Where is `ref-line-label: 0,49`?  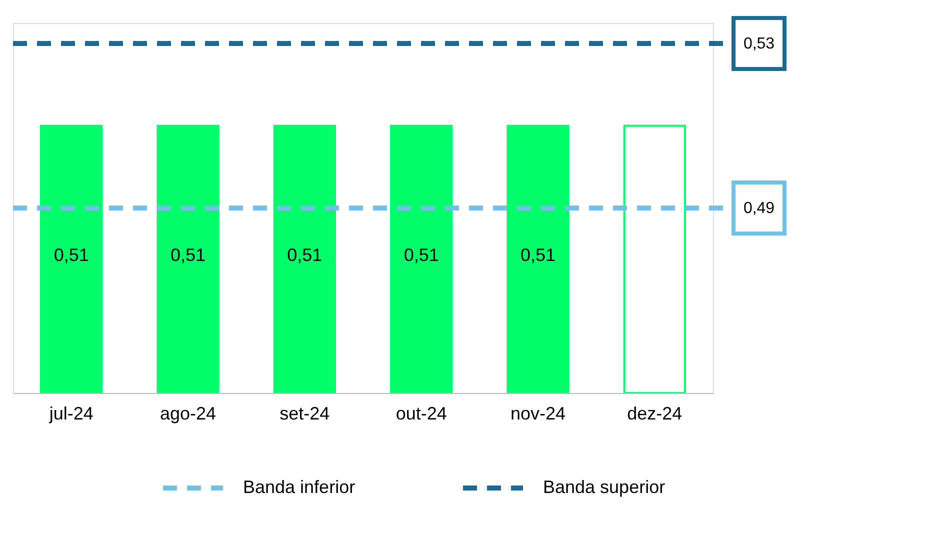
ref-line-label: 0,49 is located at coordinates (759, 208).